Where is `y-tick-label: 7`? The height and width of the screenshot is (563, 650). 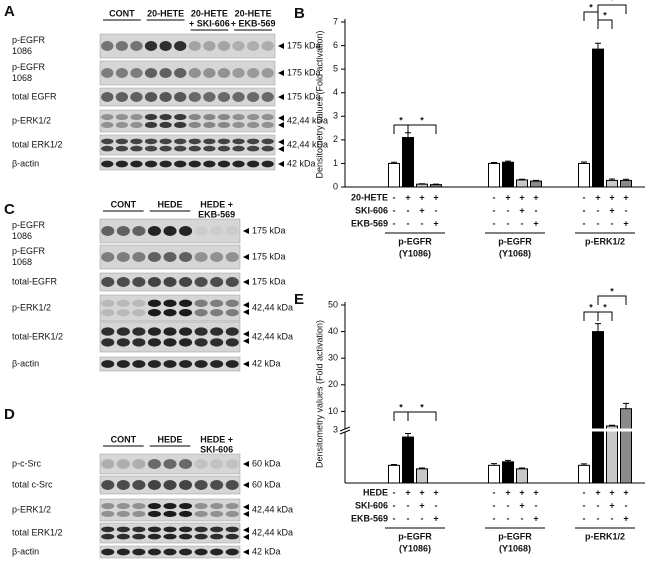
y-tick-label: 7 is located at coordinates (335, 21).